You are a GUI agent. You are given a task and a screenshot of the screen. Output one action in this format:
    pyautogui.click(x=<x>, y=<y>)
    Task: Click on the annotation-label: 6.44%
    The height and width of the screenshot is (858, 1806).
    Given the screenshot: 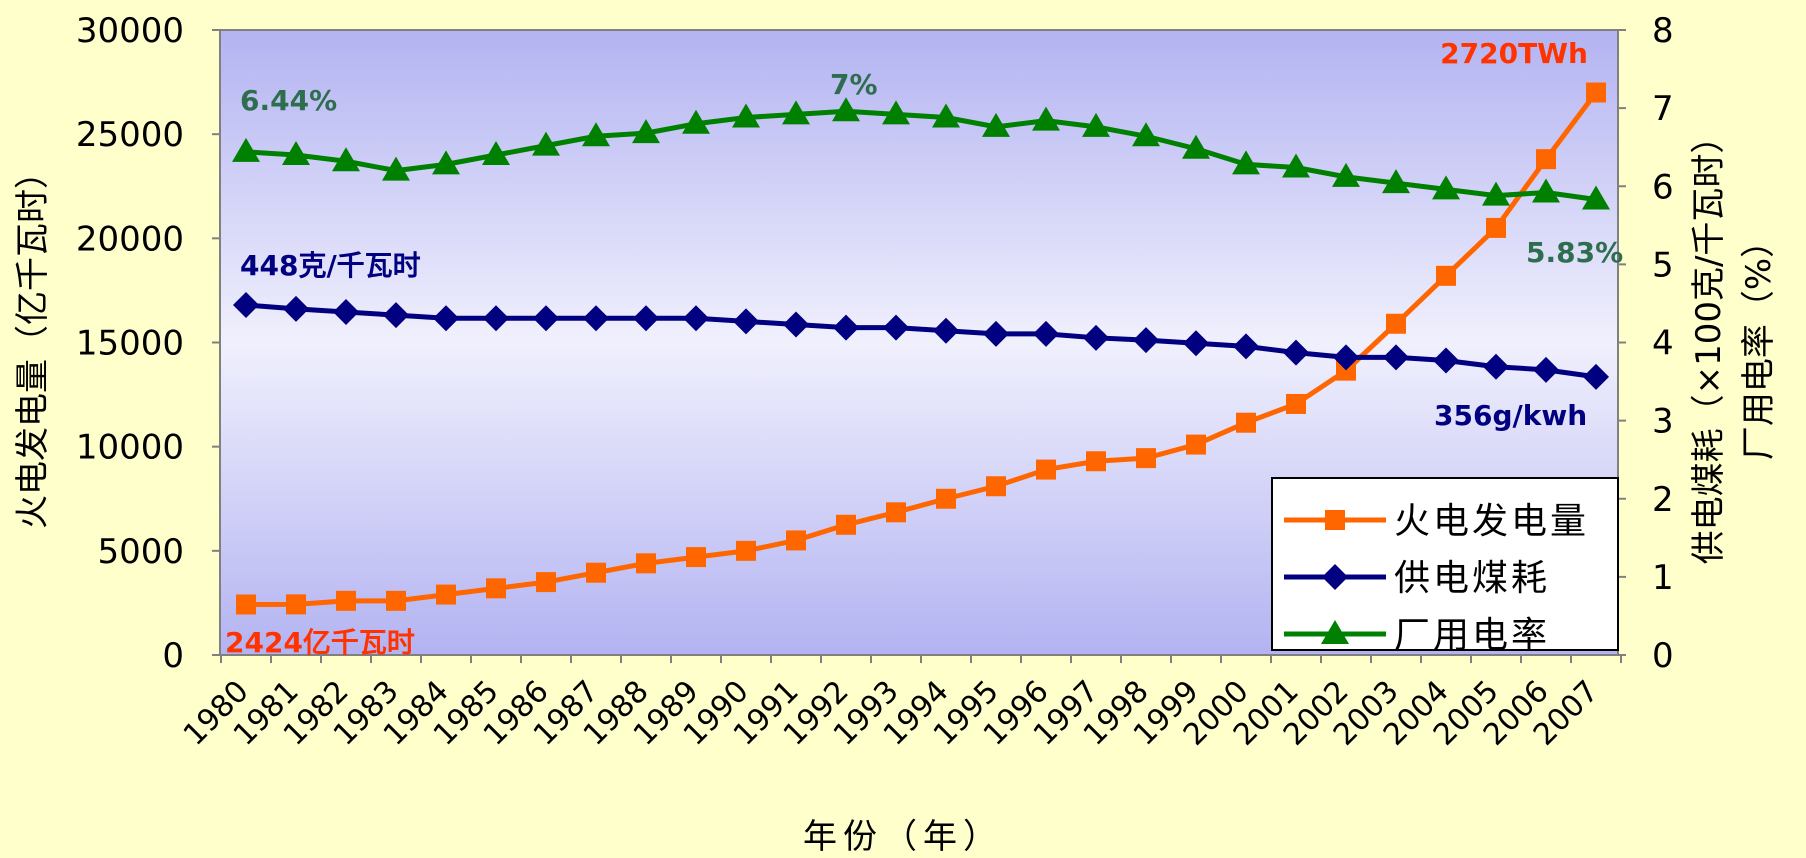 What is the action you would take?
    pyautogui.click(x=288, y=100)
    